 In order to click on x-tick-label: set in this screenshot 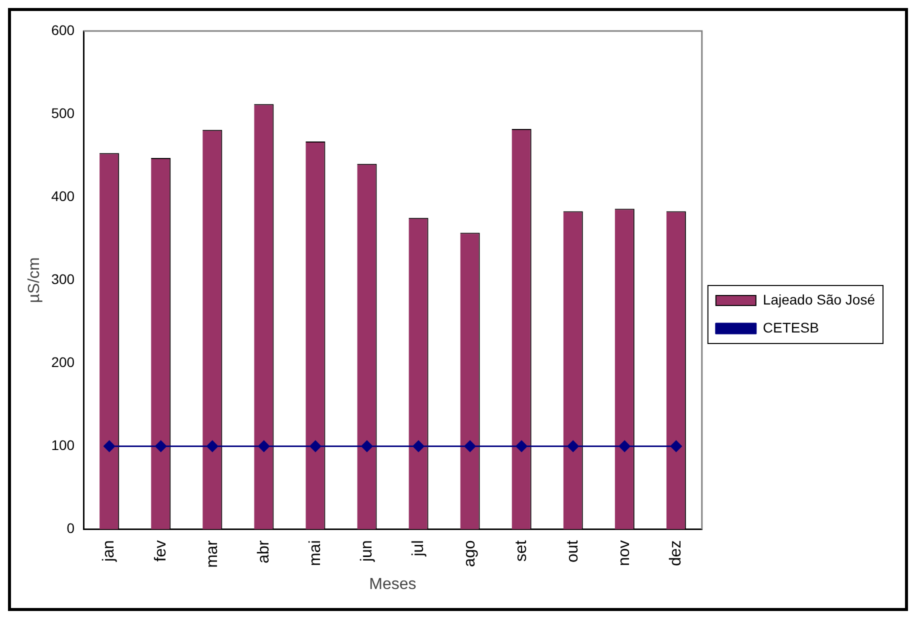, I will do `click(521, 551)`.